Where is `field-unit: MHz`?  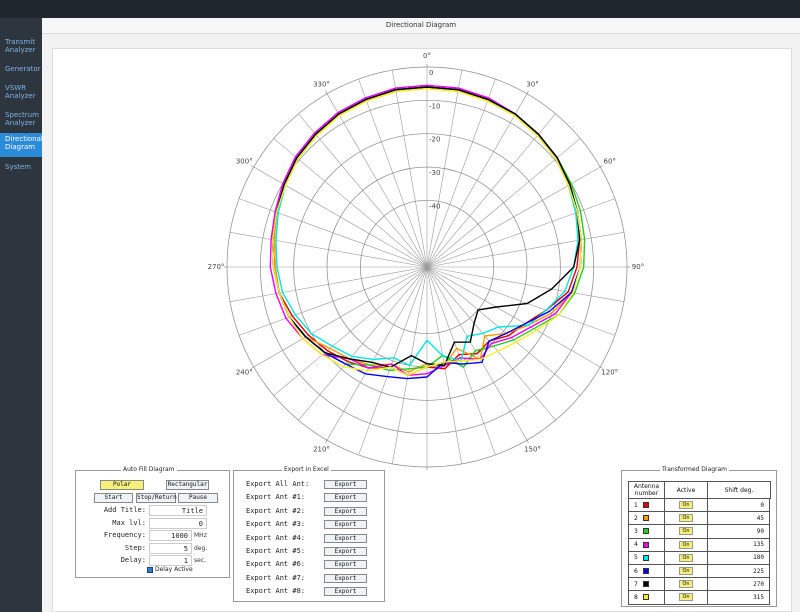
field-unit: MHz is located at coordinates (200, 535).